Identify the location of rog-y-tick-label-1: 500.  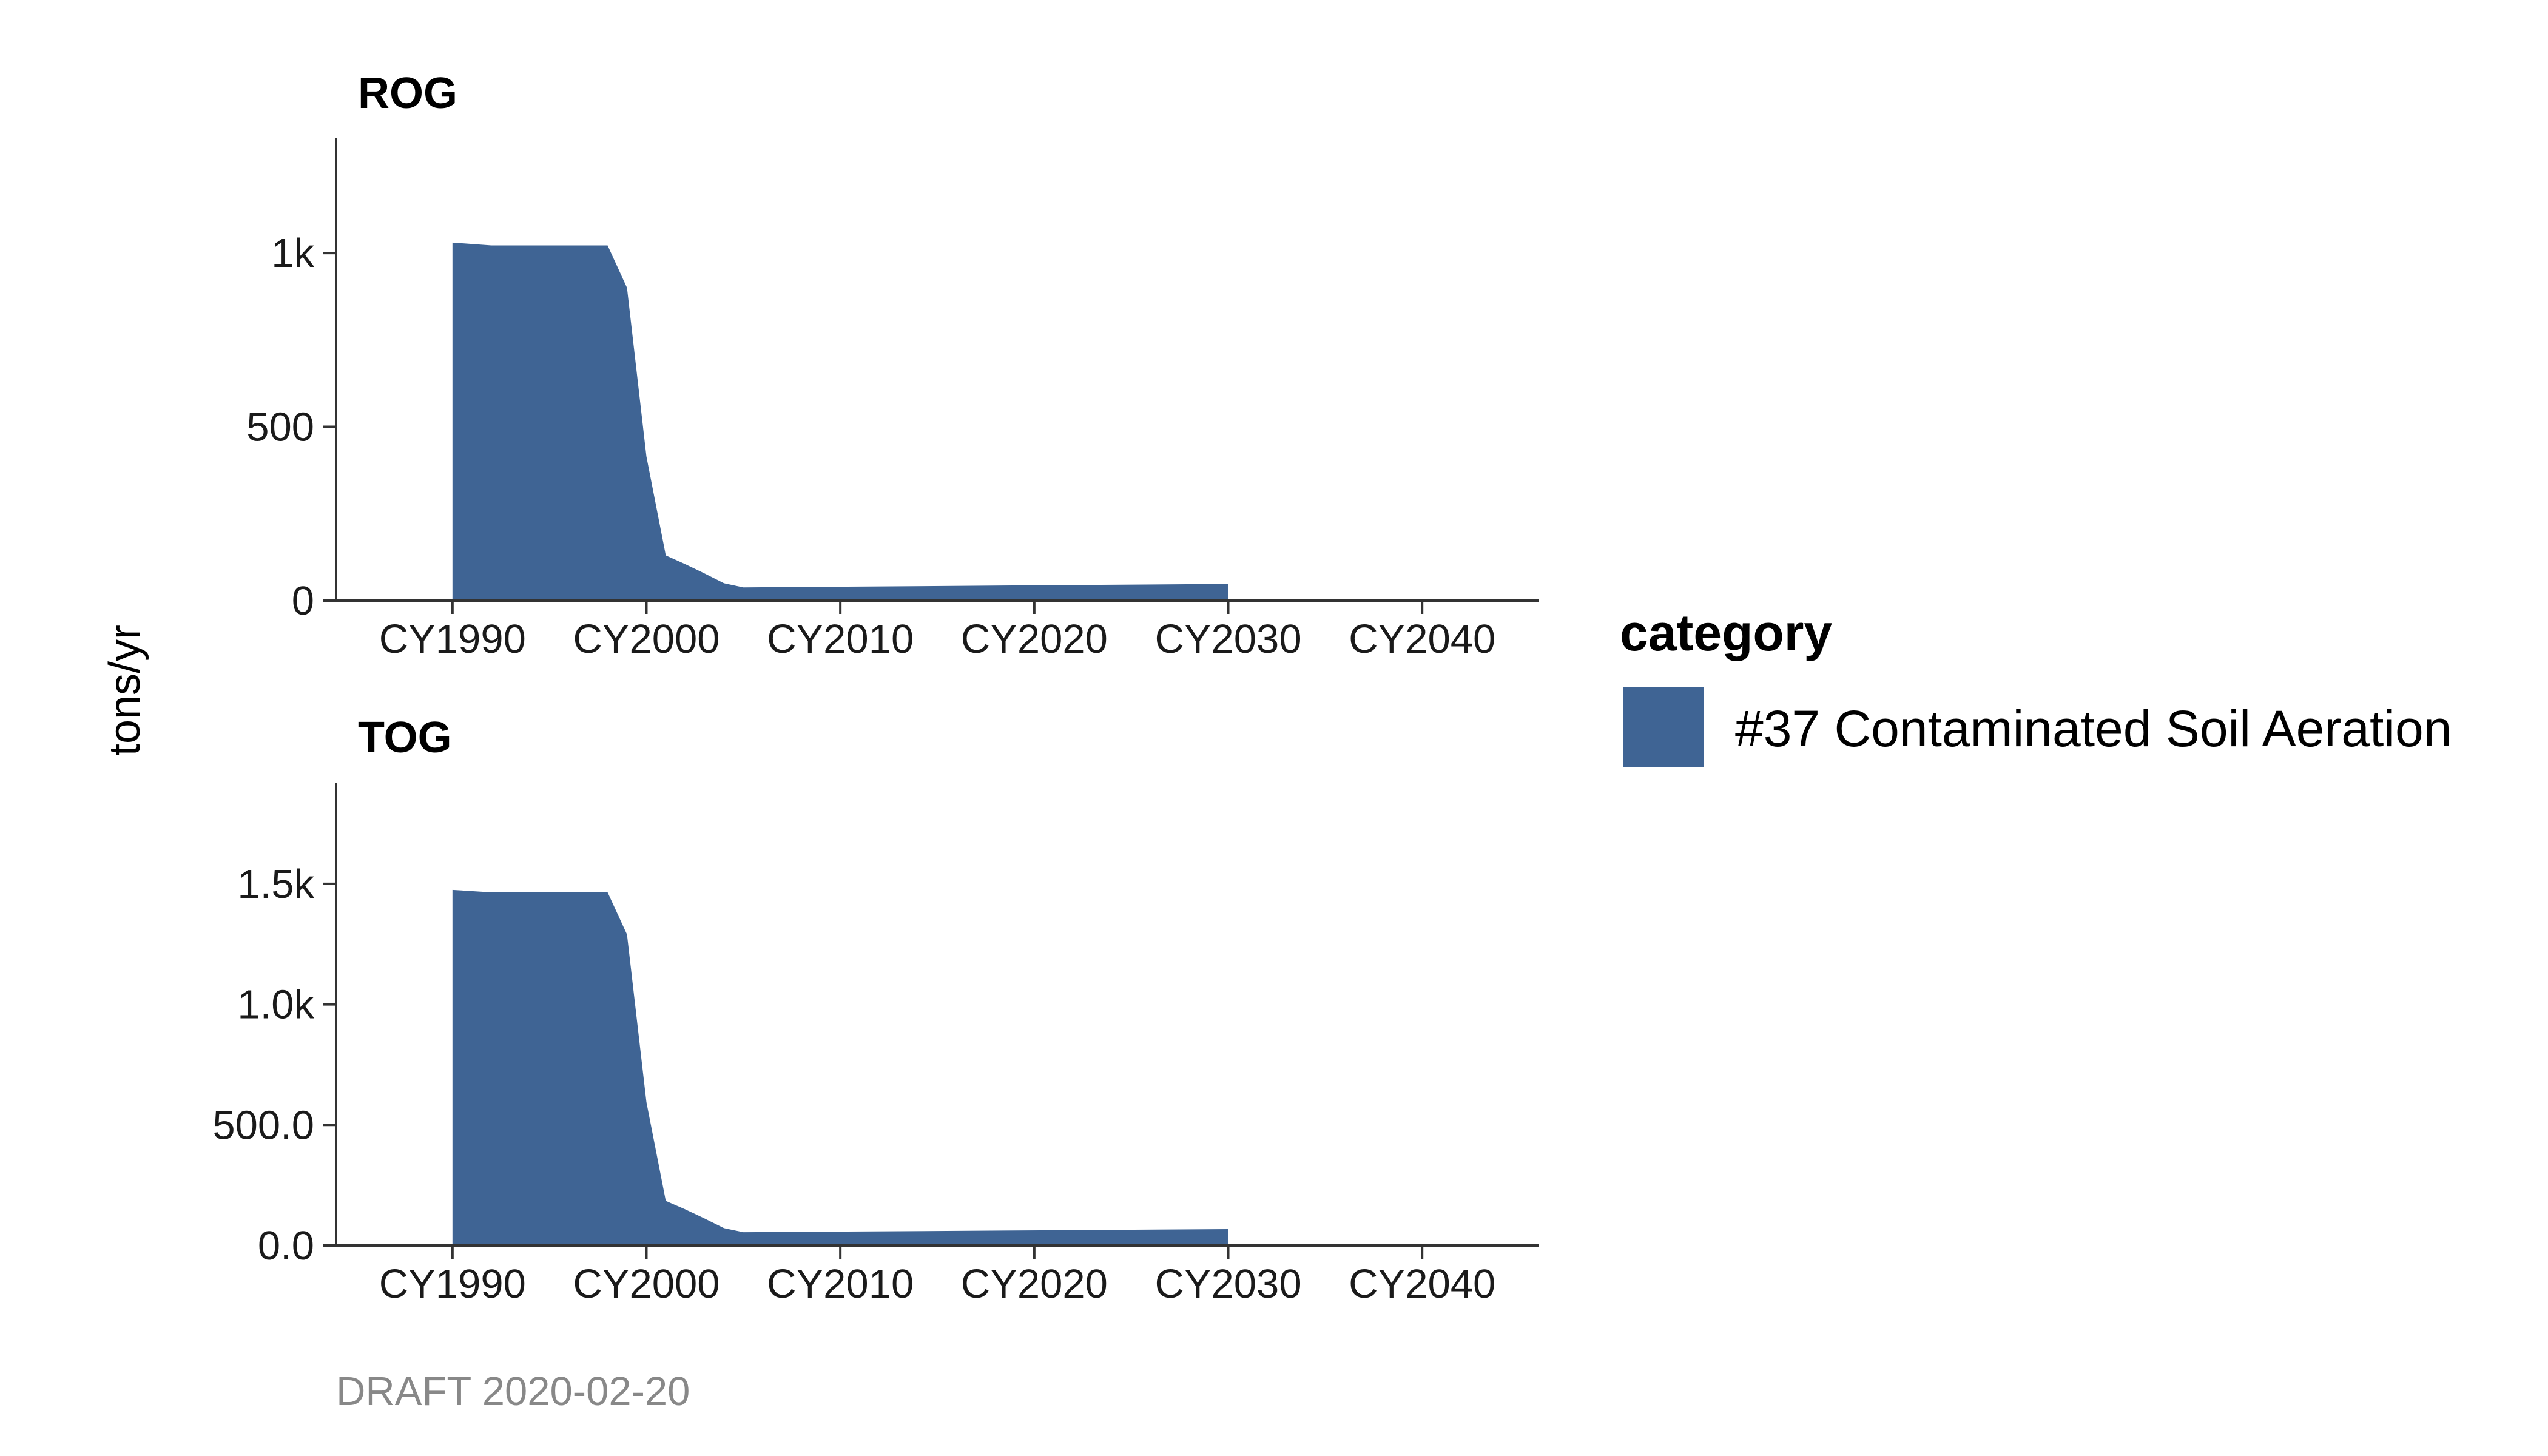
(280, 427).